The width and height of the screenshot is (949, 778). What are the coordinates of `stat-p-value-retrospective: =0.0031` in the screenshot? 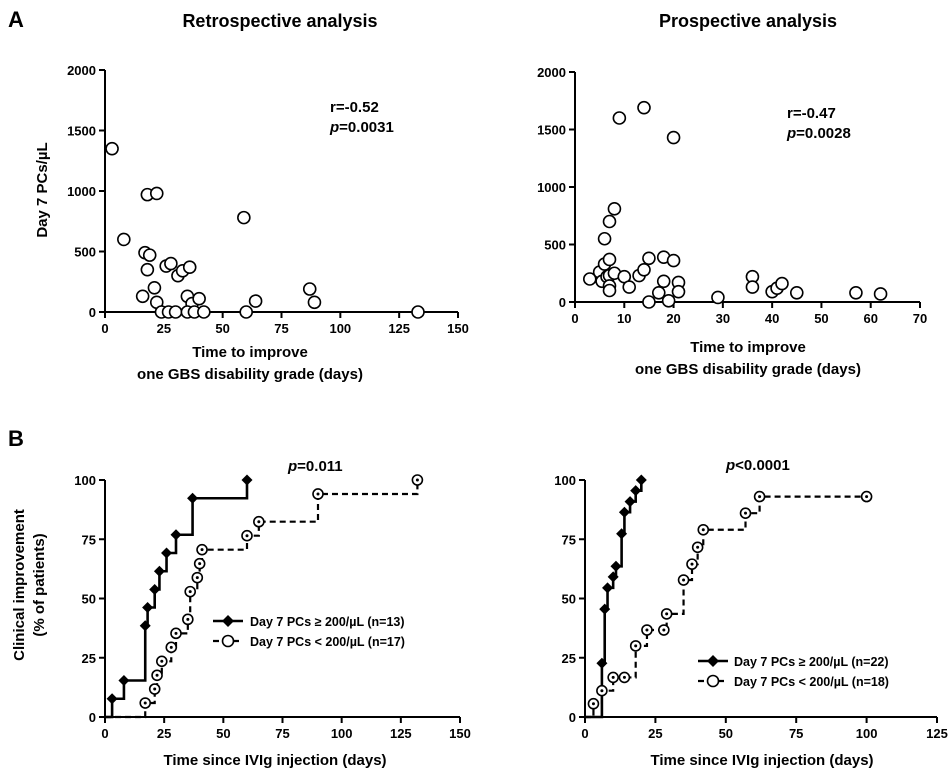 It's located at (366, 127).